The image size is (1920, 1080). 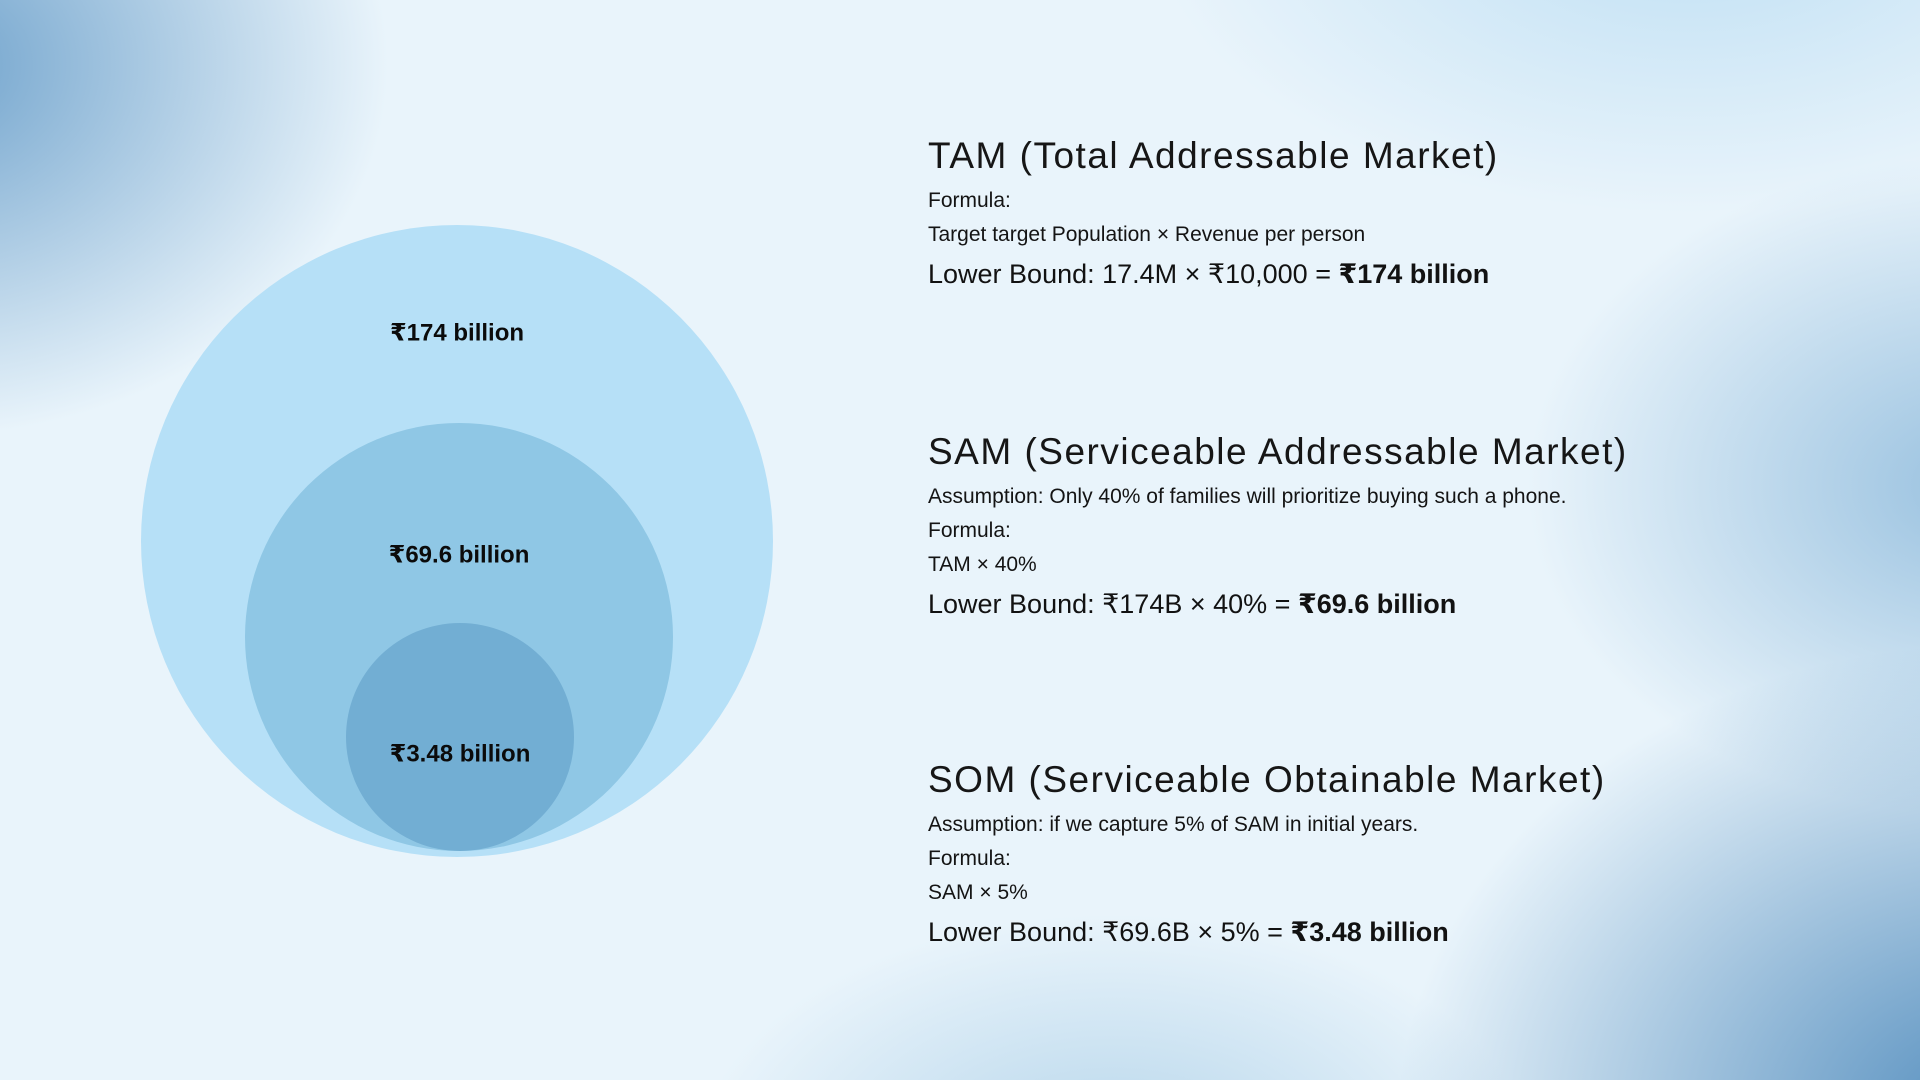 I want to click on sam-heading: SAM (Serviceable Addressable Market), so click(x=1278, y=451).